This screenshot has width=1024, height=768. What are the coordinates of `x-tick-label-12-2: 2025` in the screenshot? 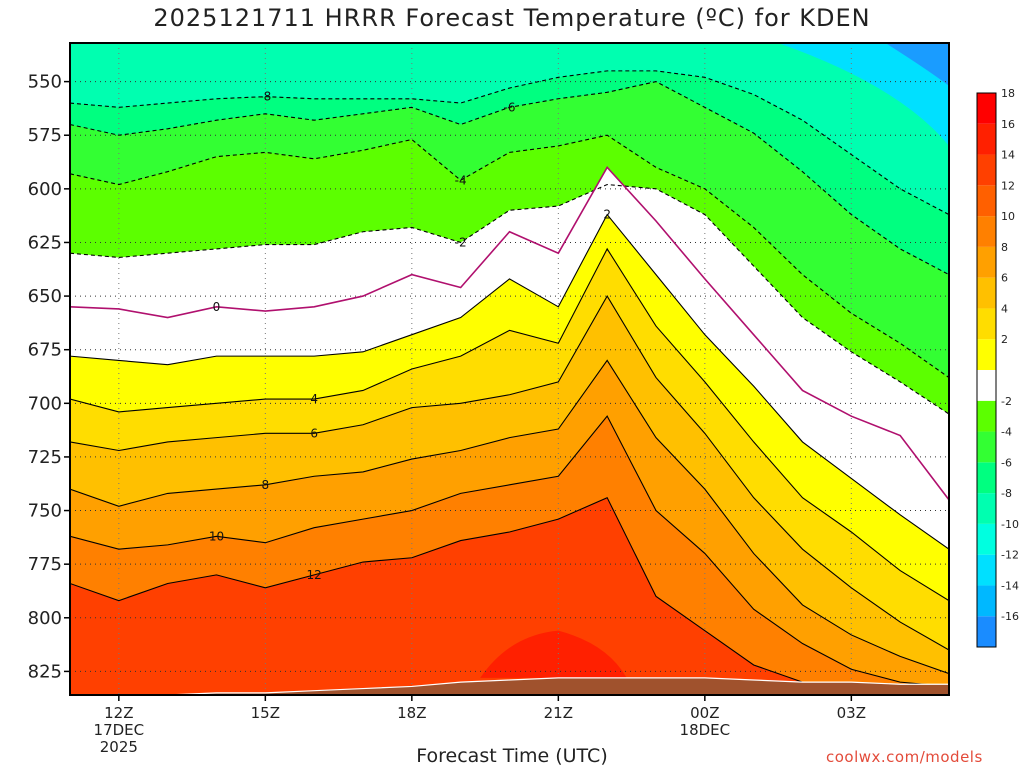 It's located at (119, 747).